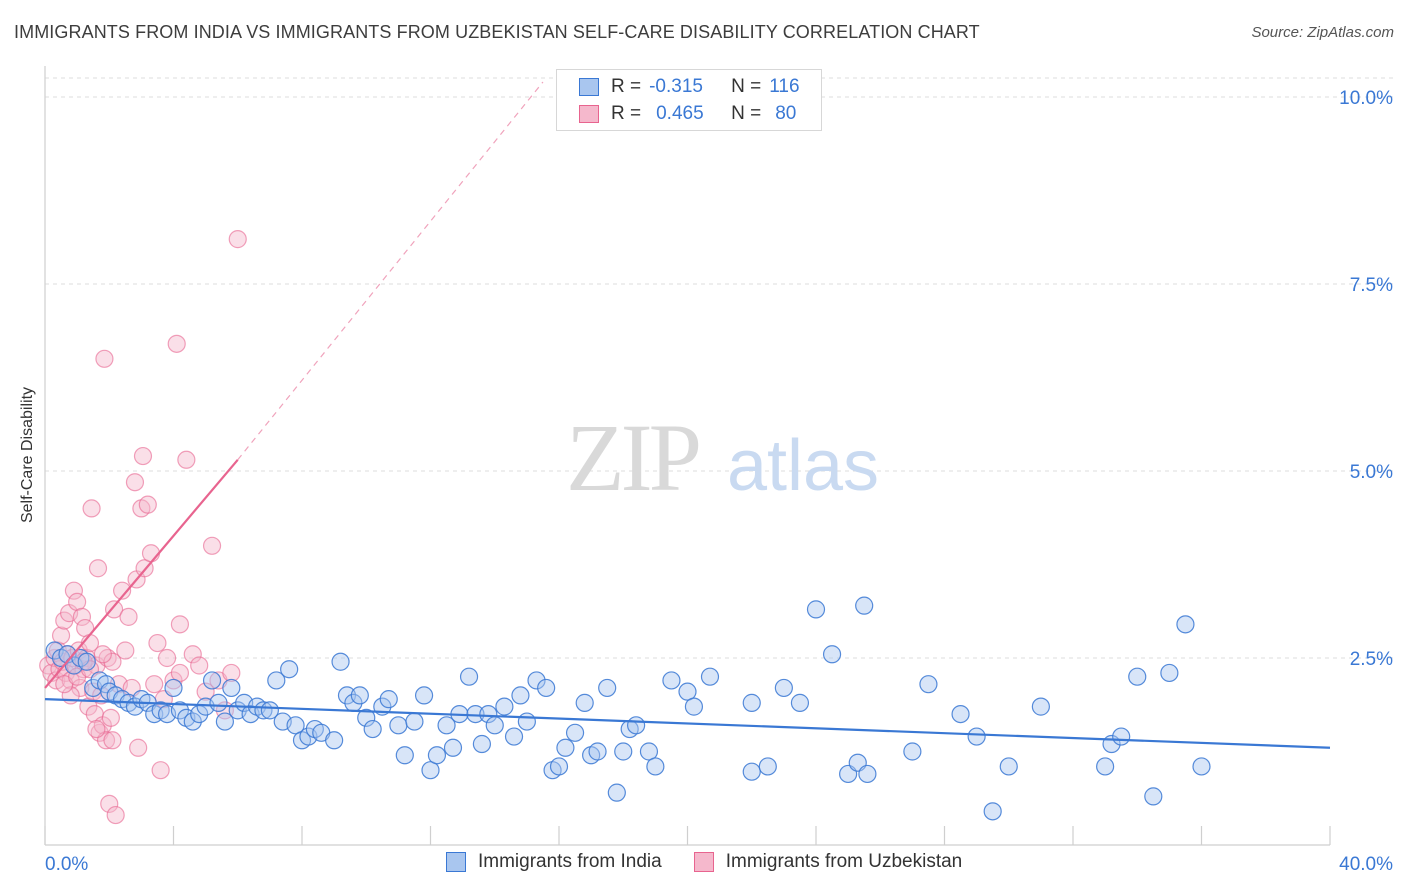  I want to click on uzbek-points, so click(143, 527).